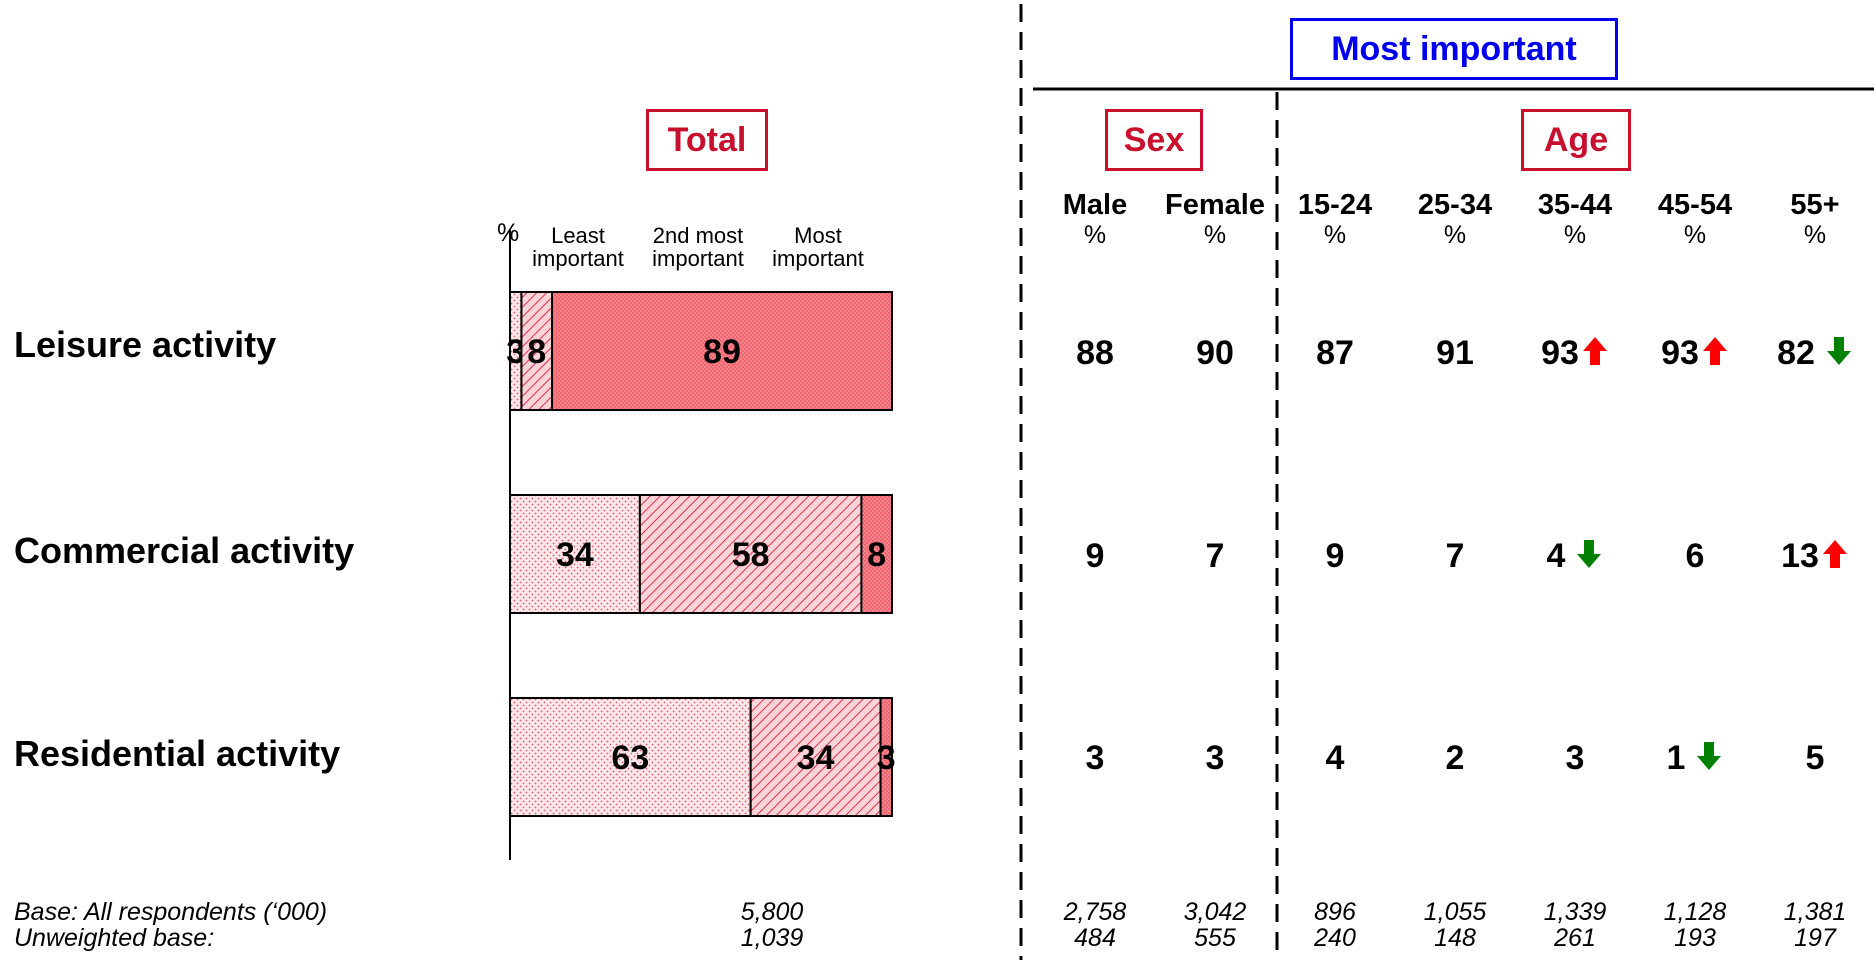 This screenshot has height=960, width=1874. What do you see at coordinates (184, 550) in the screenshot?
I see `row-label-commercial: Commercial activity` at bounding box center [184, 550].